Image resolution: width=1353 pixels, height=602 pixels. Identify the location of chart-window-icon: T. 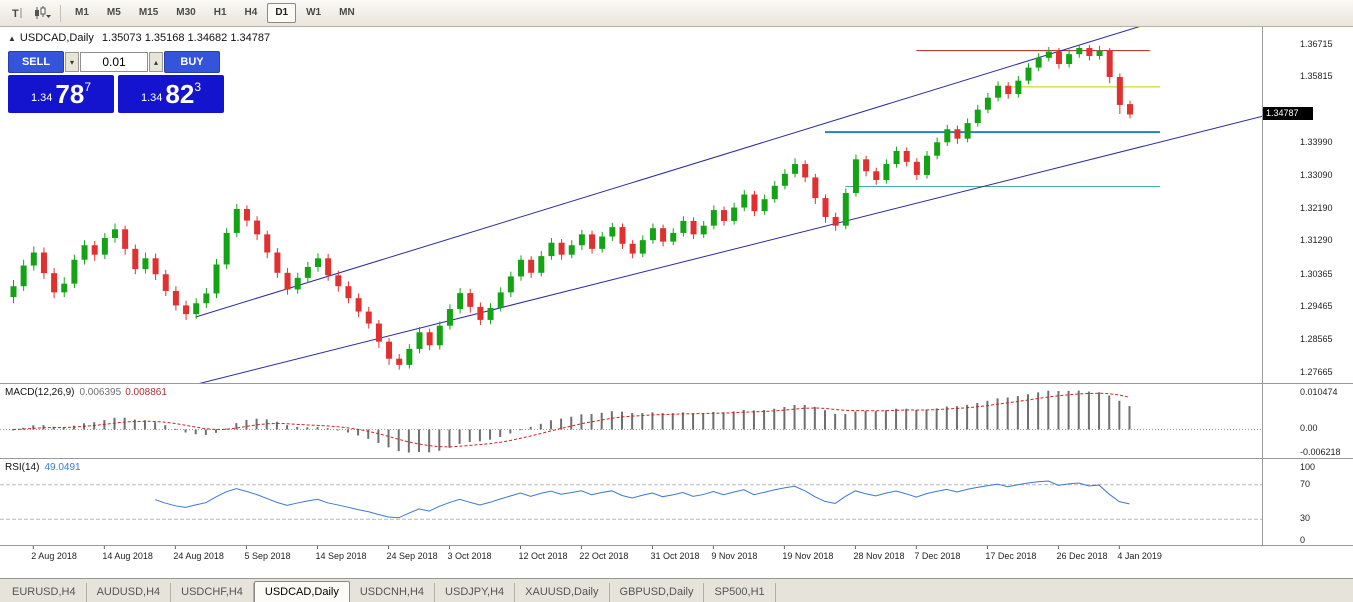
(16, 13).